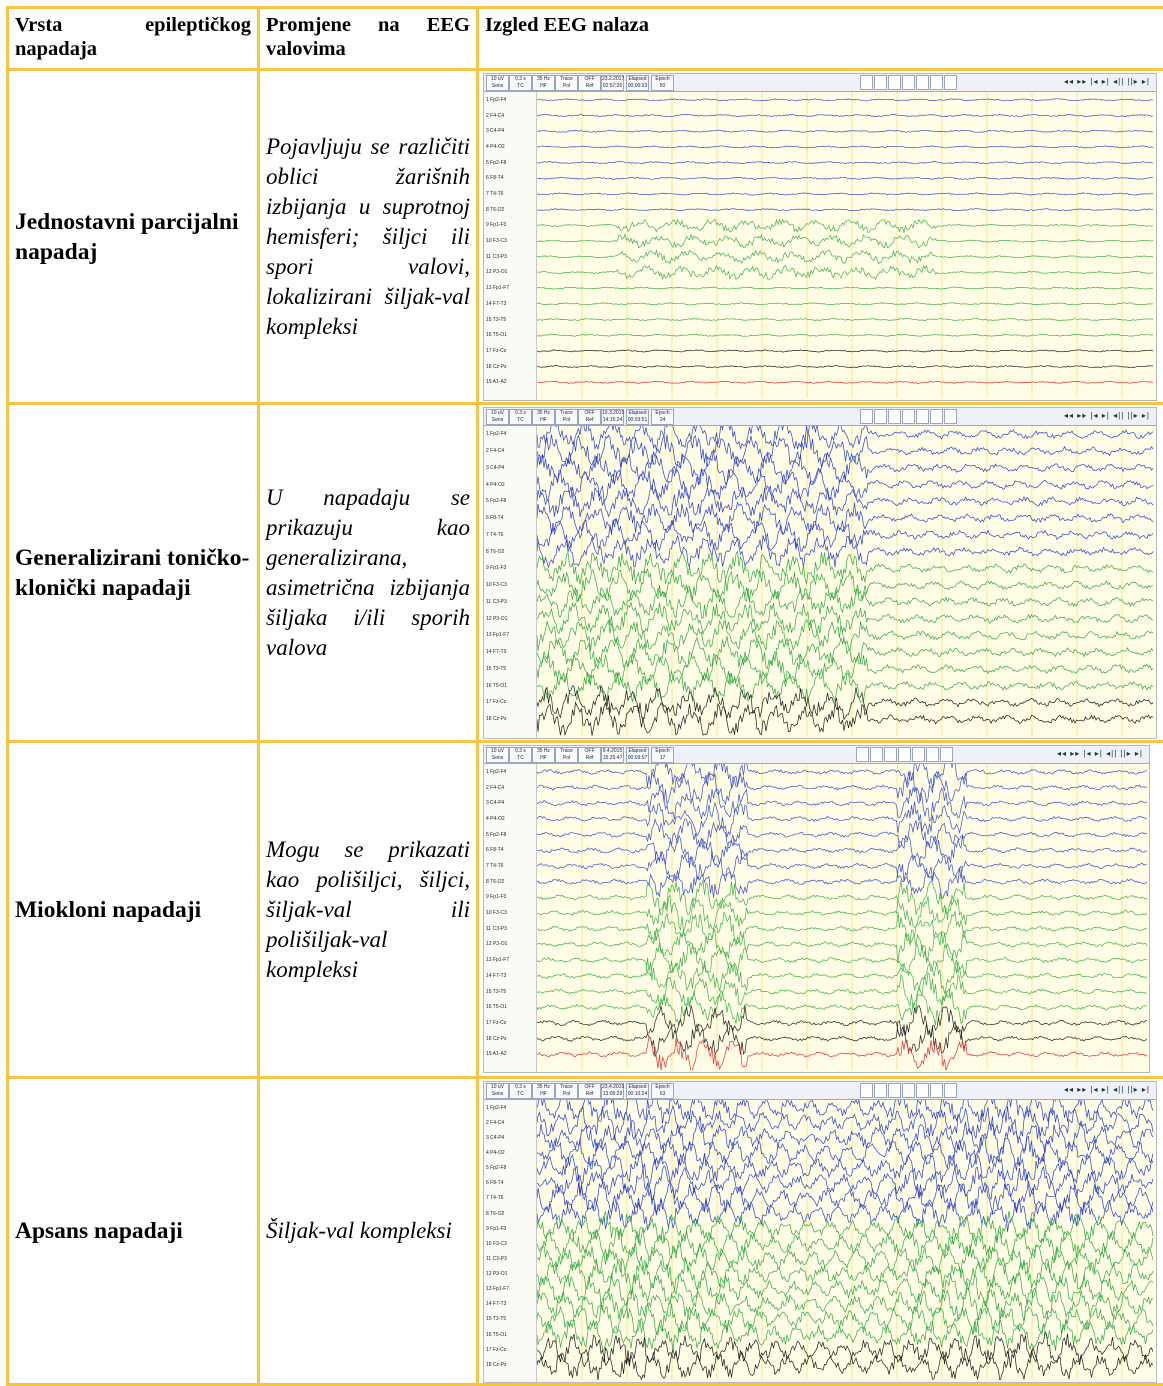  I want to click on channel-label: 2 F4-C4, so click(495, 1123).